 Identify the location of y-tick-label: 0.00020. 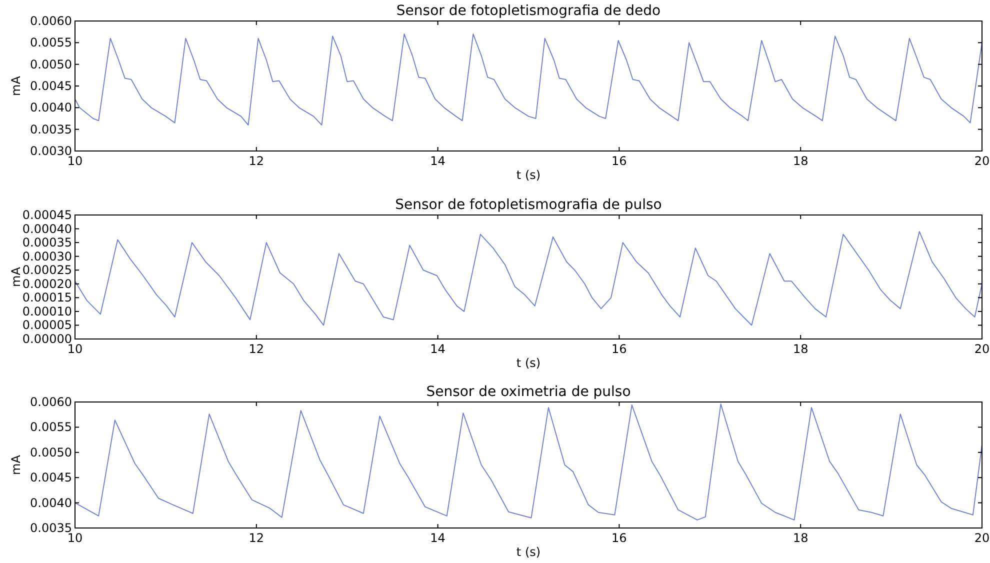
(47, 283).